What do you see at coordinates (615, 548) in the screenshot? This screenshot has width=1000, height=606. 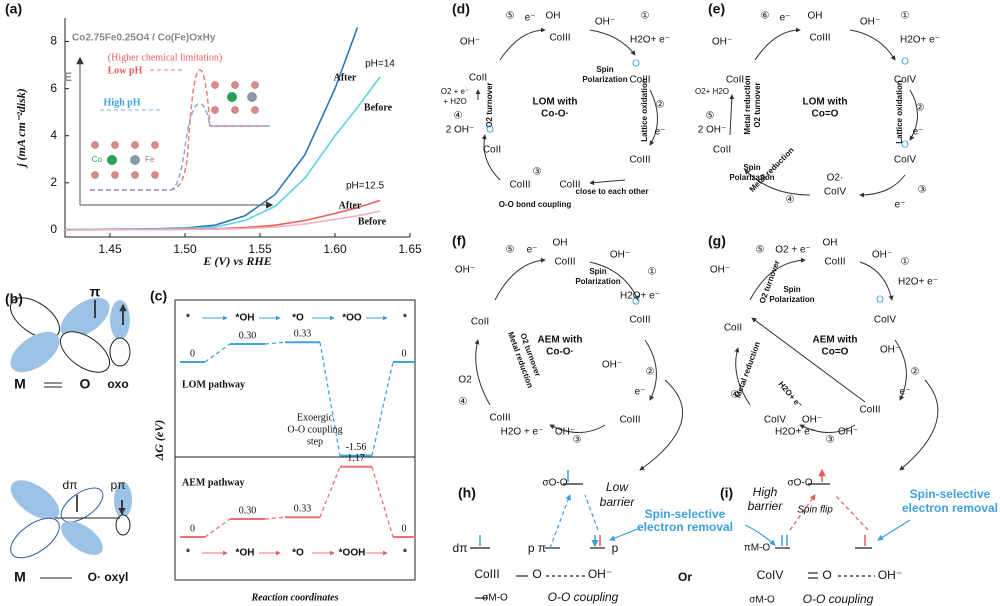 I see `diagram-text: p` at bounding box center [615, 548].